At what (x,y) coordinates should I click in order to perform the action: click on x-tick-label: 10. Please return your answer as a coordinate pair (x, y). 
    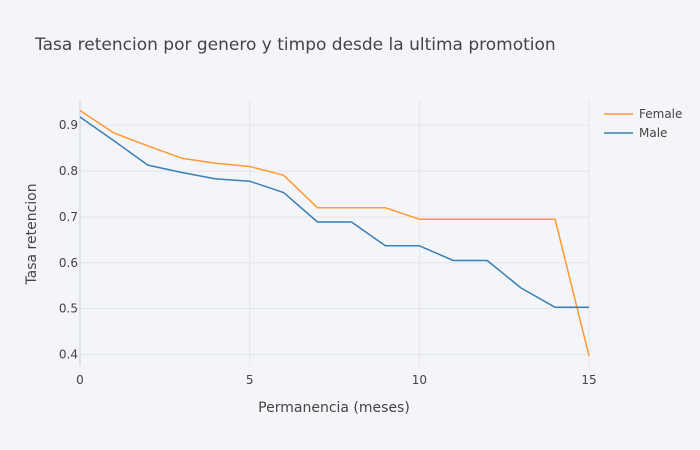
    Looking at the image, I should click on (419, 380).